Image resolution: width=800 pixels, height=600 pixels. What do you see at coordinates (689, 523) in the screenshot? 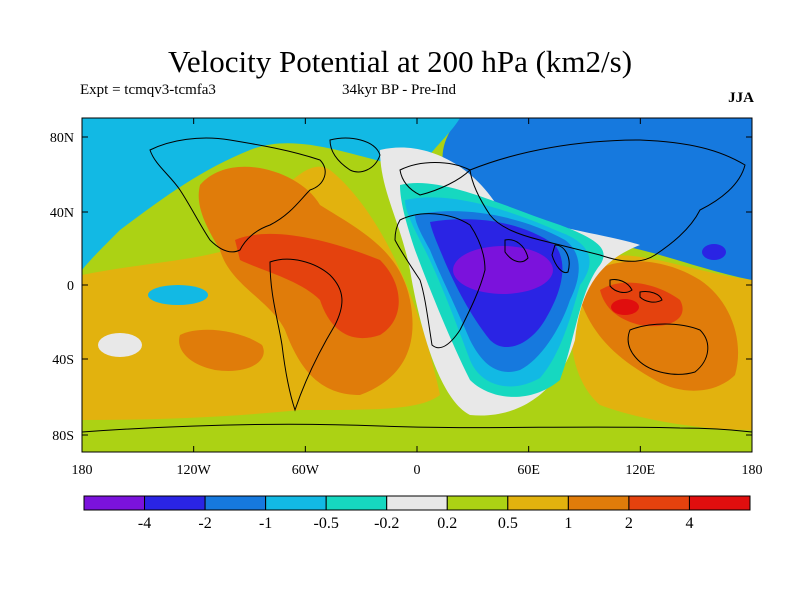
I see `colorbar-label: 4` at bounding box center [689, 523].